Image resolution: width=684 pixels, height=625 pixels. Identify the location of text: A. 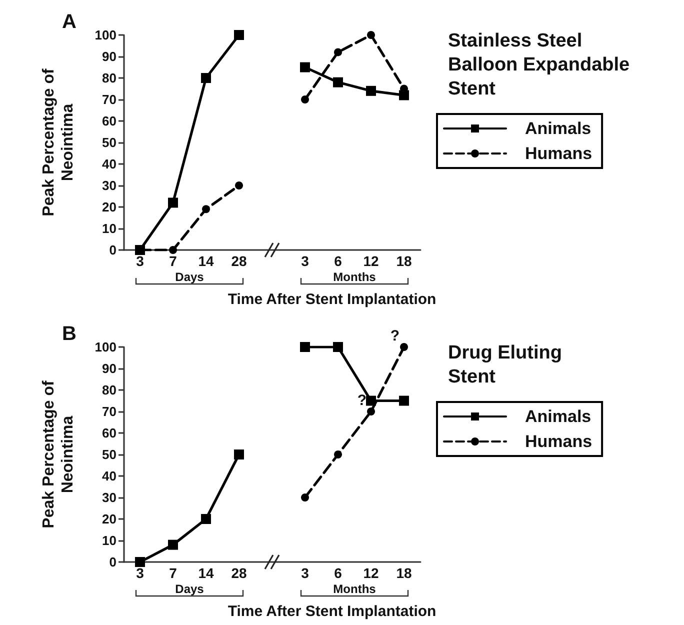
(69, 22).